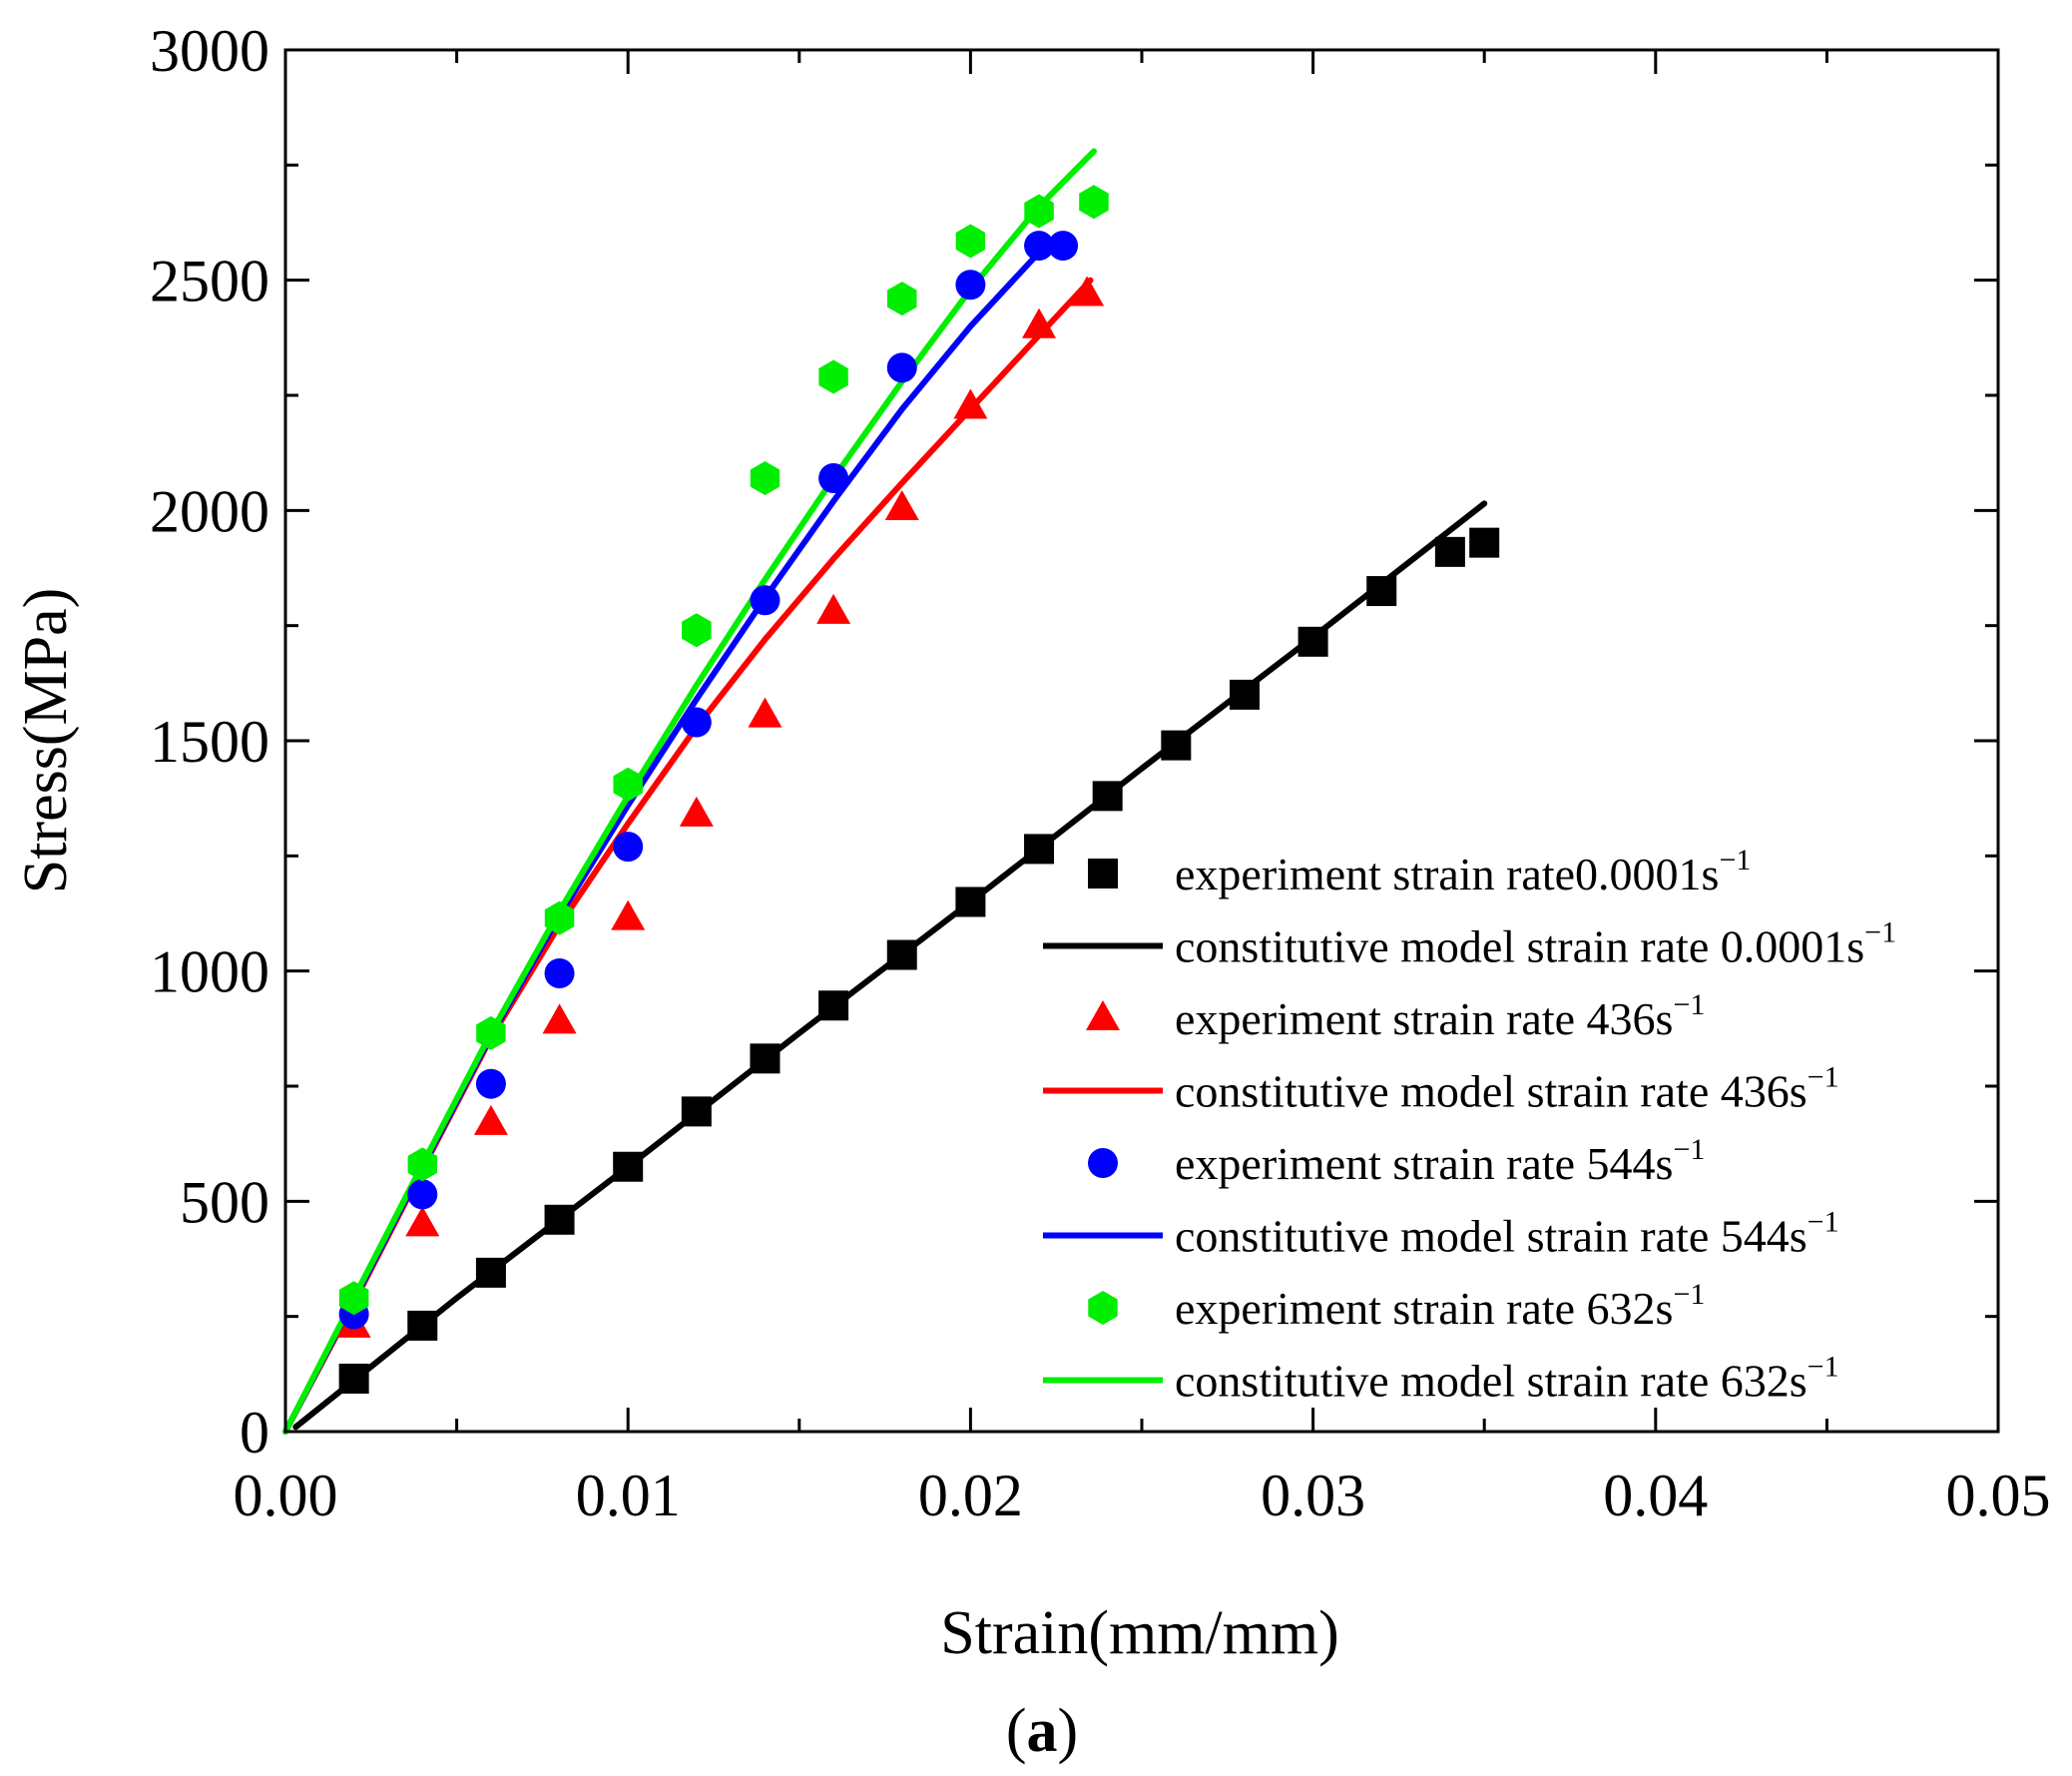 The image size is (2072, 1776). What do you see at coordinates (46, 741) in the screenshot?
I see `y-axis-title: Stress(MPa)` at bounding box center [46, 741].